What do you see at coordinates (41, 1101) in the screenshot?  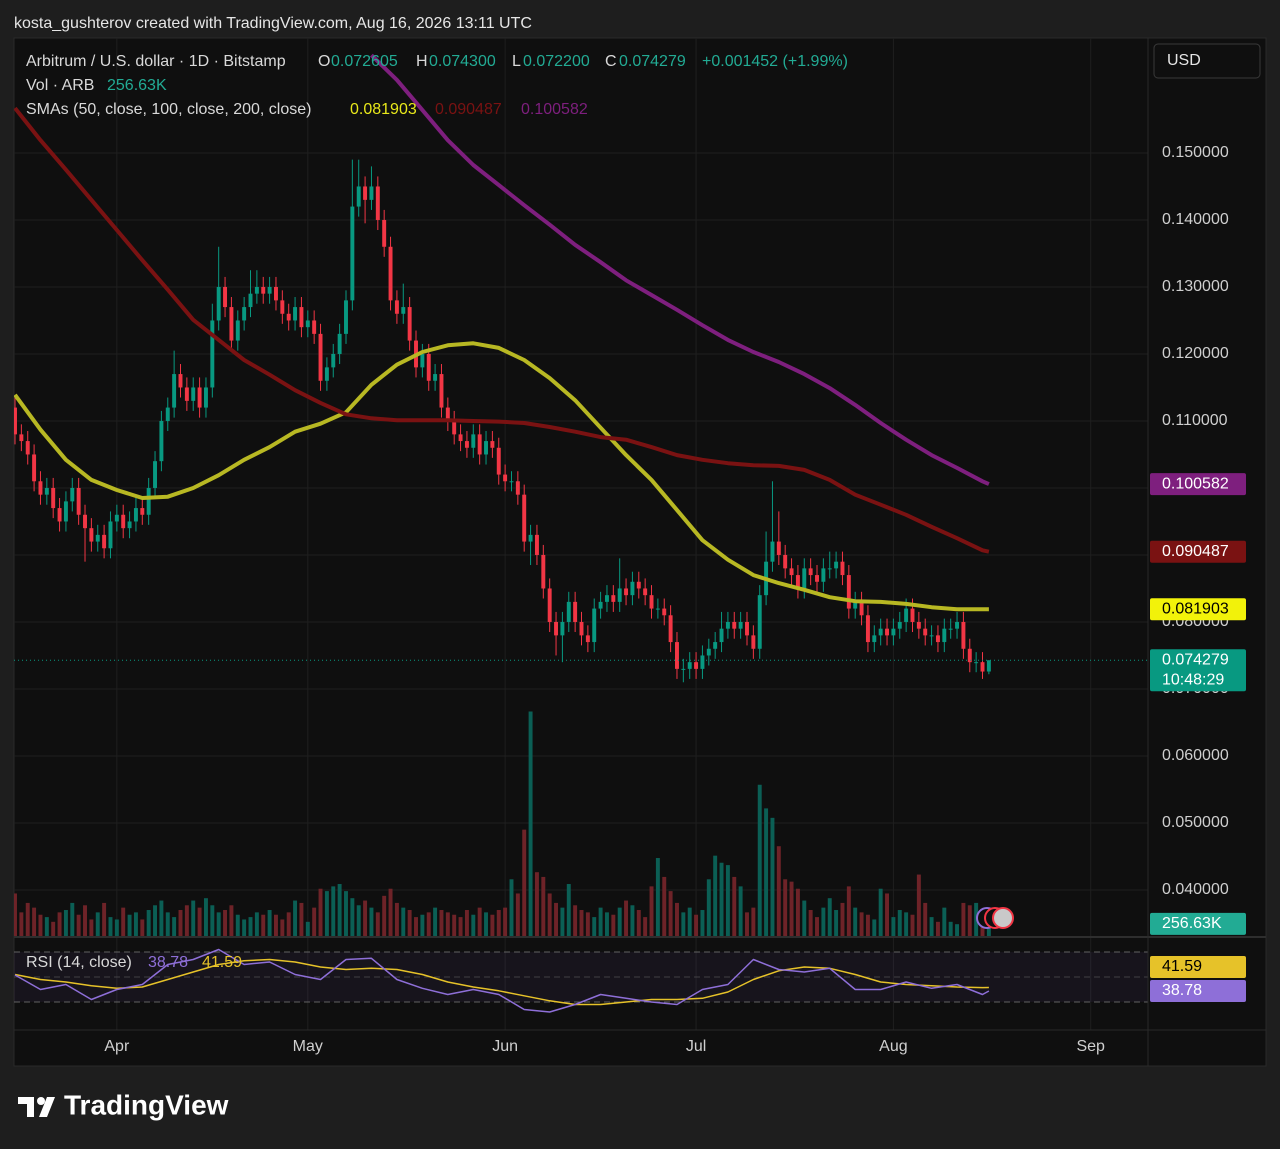 I see `logo-mark` at bounding box center [41, 1101].